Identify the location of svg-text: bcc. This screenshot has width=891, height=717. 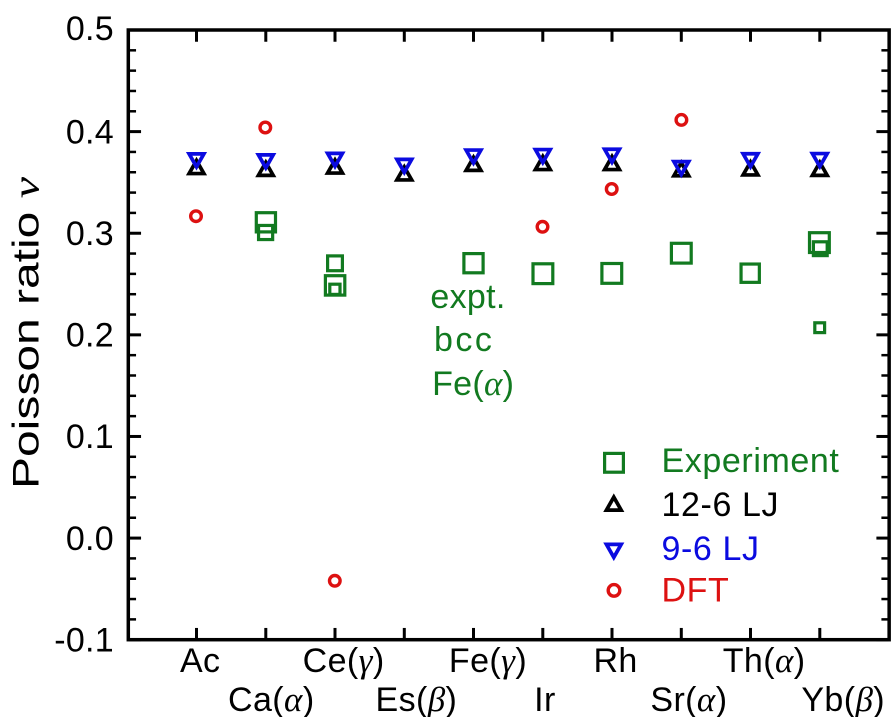
(464, 340).